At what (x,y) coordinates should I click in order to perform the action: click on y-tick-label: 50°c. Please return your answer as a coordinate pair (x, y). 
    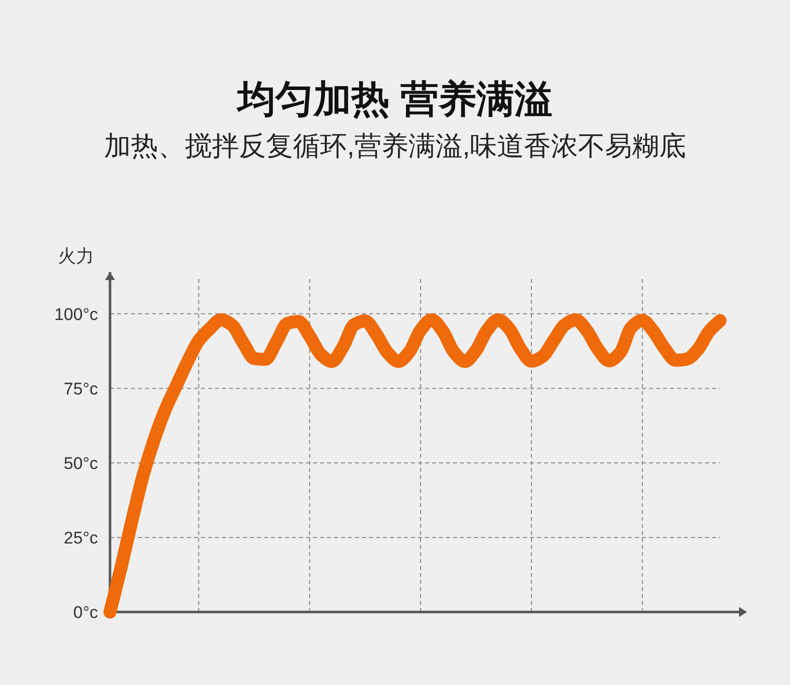
    Looking at the image, I should click on (81, 463).